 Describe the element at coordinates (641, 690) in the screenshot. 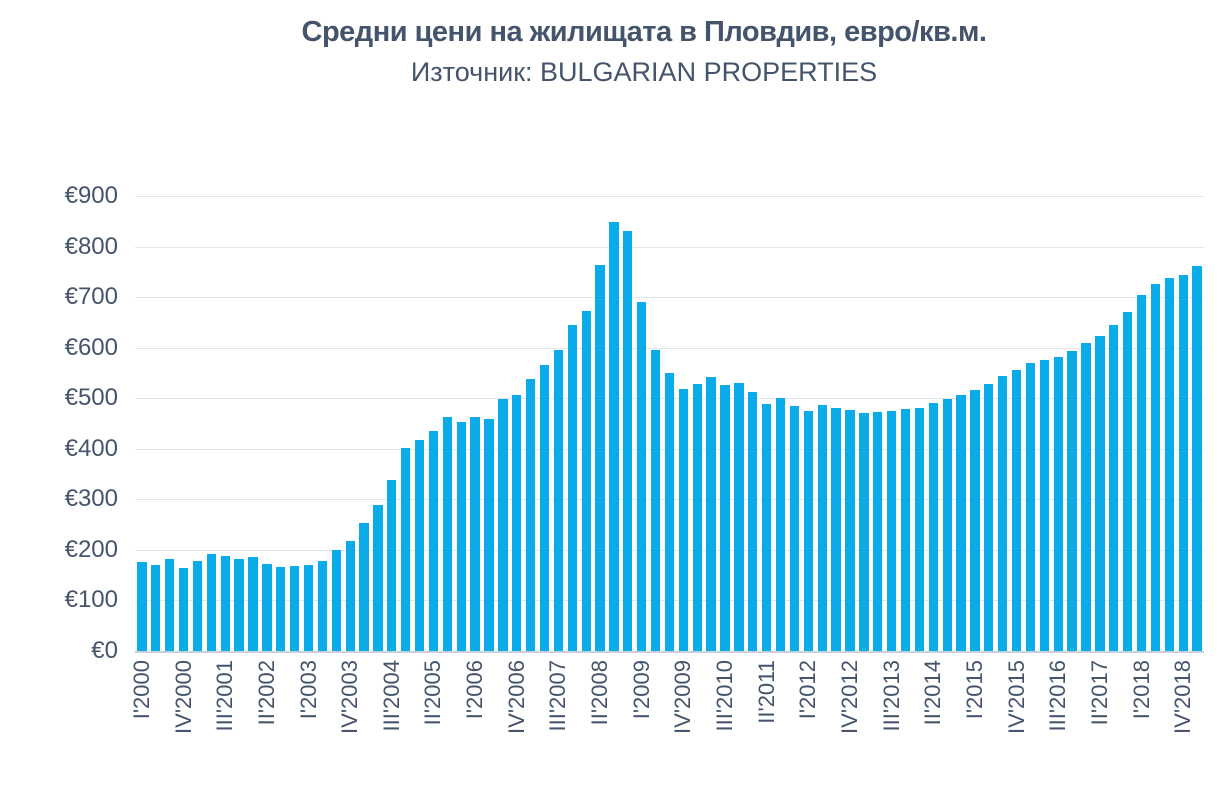

I see `x-axis-label: I'2009` at that location.